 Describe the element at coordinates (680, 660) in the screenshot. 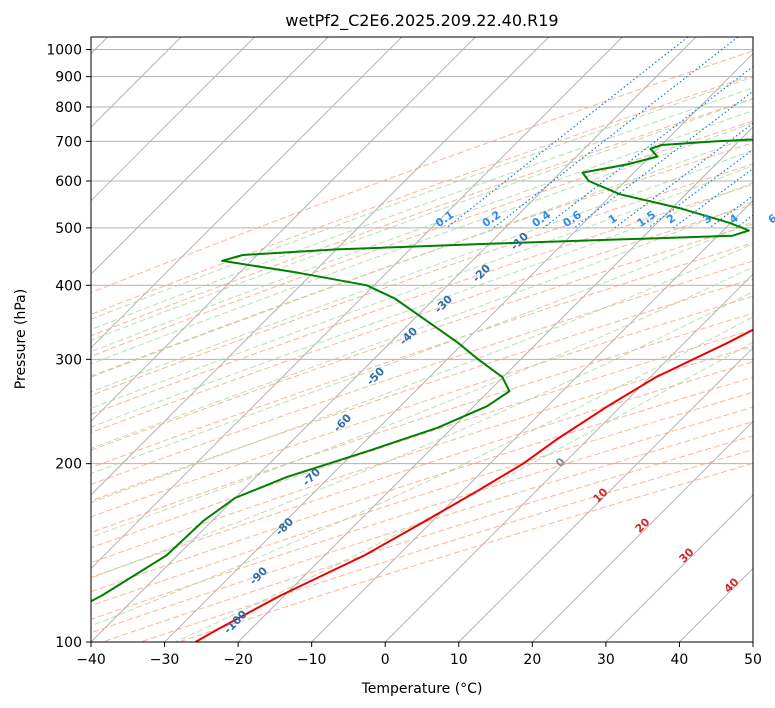

I see `x-tick-label: 40` at that location.